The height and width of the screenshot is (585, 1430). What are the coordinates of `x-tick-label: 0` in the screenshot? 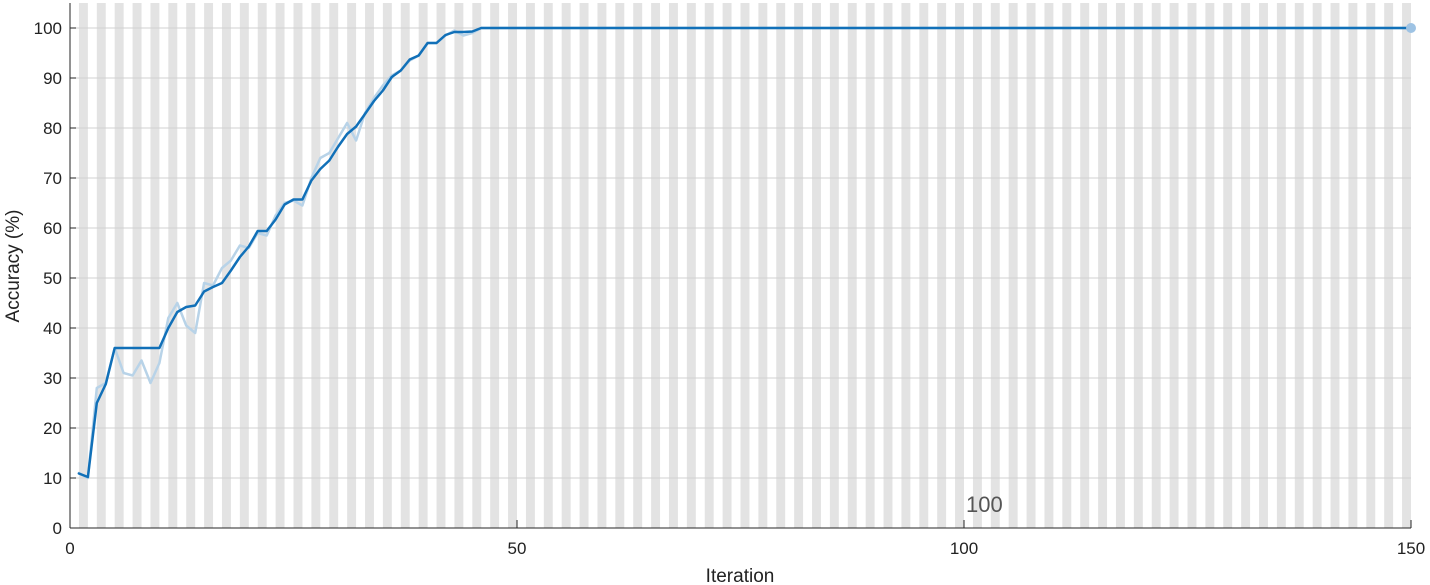 It's located at (69, 548).